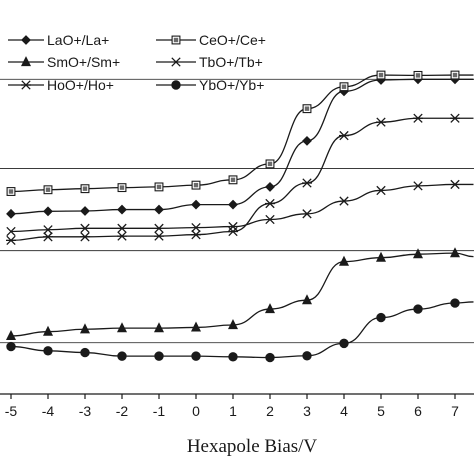 The height and width of the screenshot is (474, 474). I want to click on legend-item: HoO+/Ho+, so click(61, 85).